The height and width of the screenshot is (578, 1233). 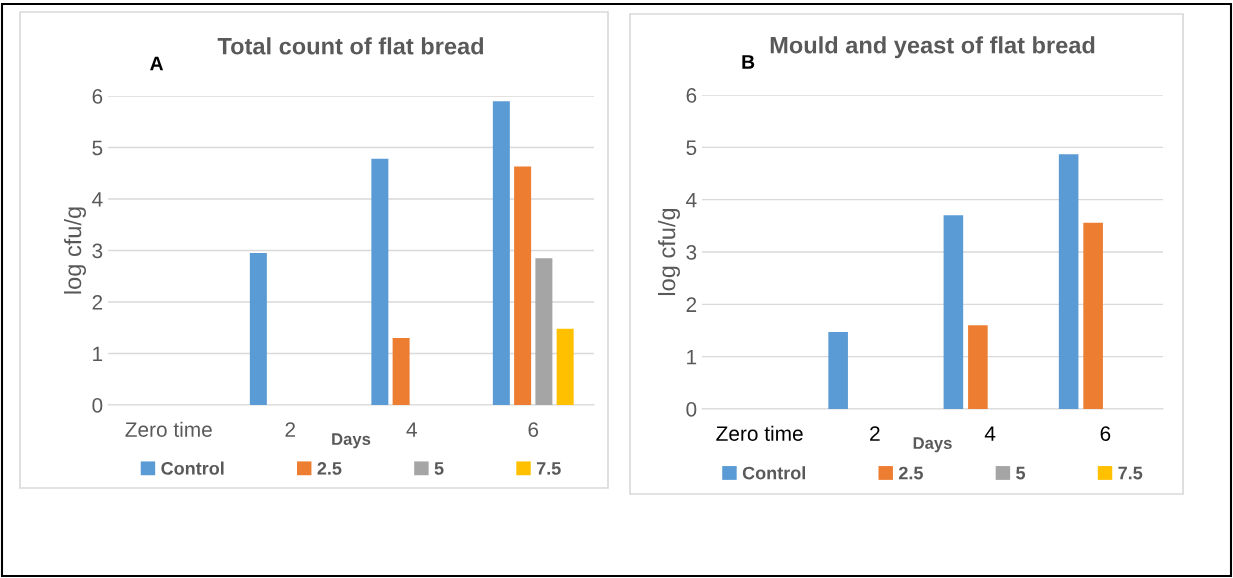 I want to click on text: B, so click(x=748, y=62).